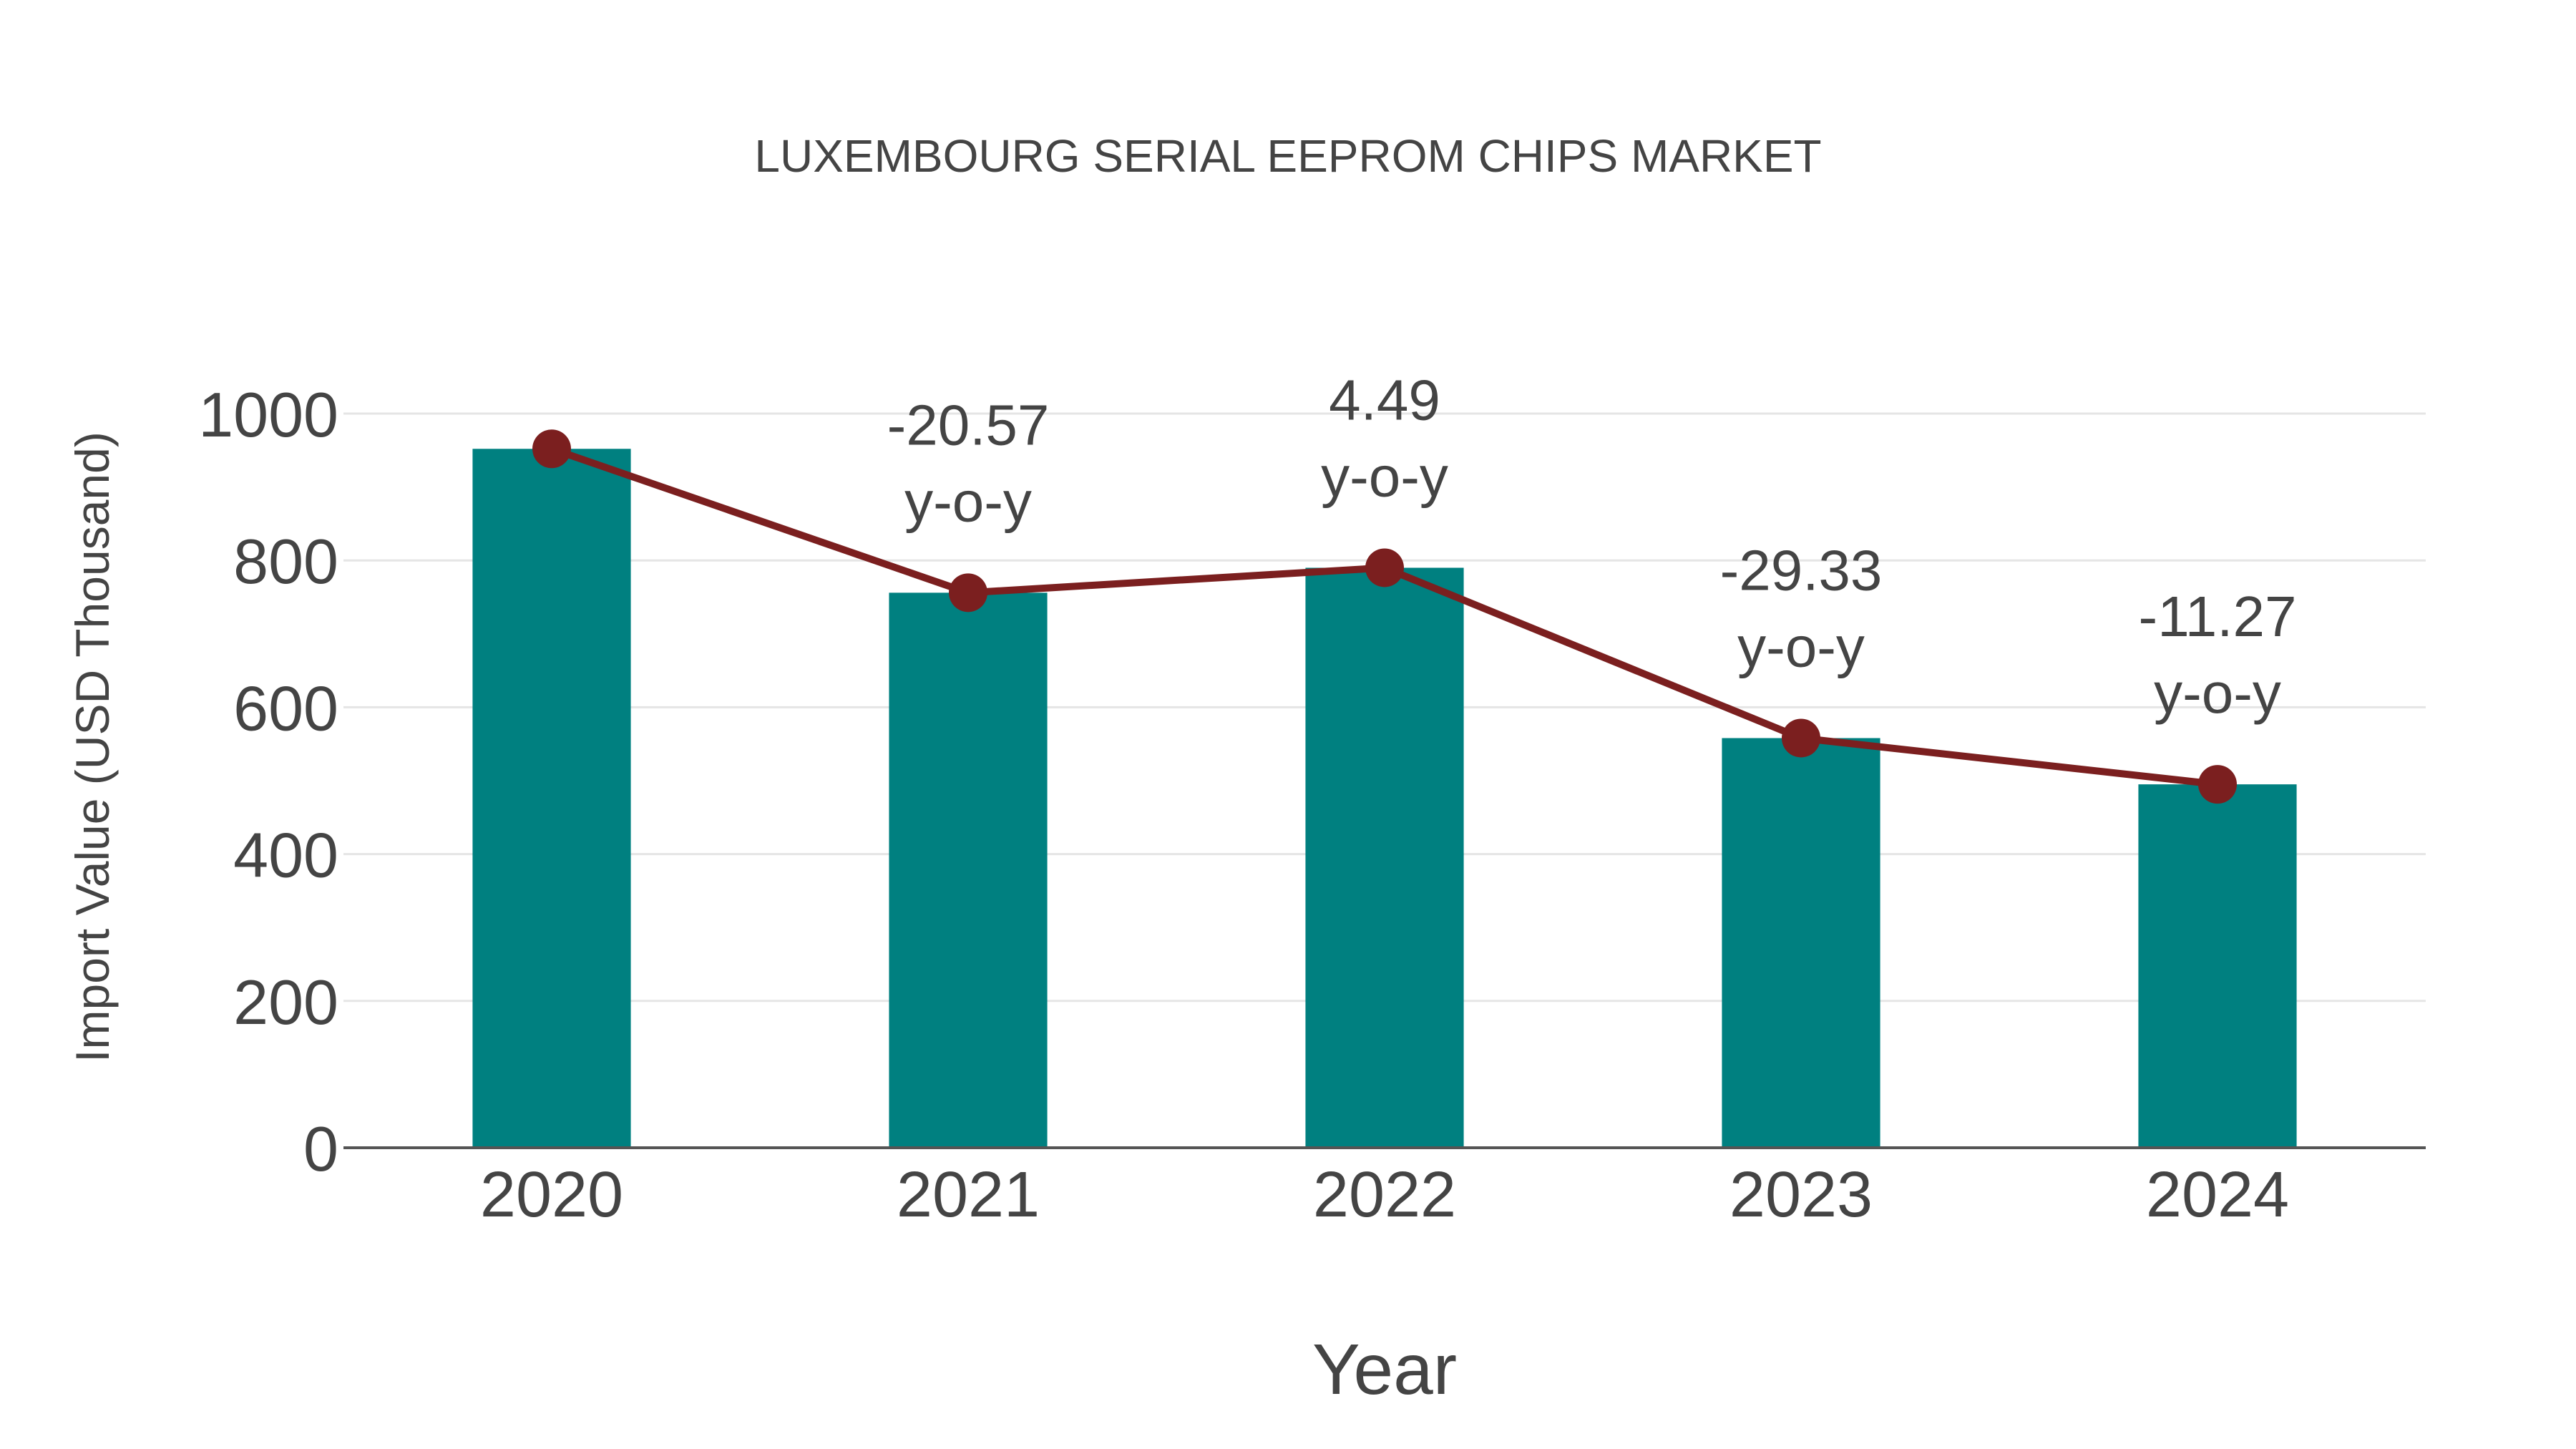 The width and height of the screenshot is (2576, 1449). What do you see at coordinates (1384, 399) in the screenshot?
I see `yoy-value: 4.49` at bounding box center [1384, 399].